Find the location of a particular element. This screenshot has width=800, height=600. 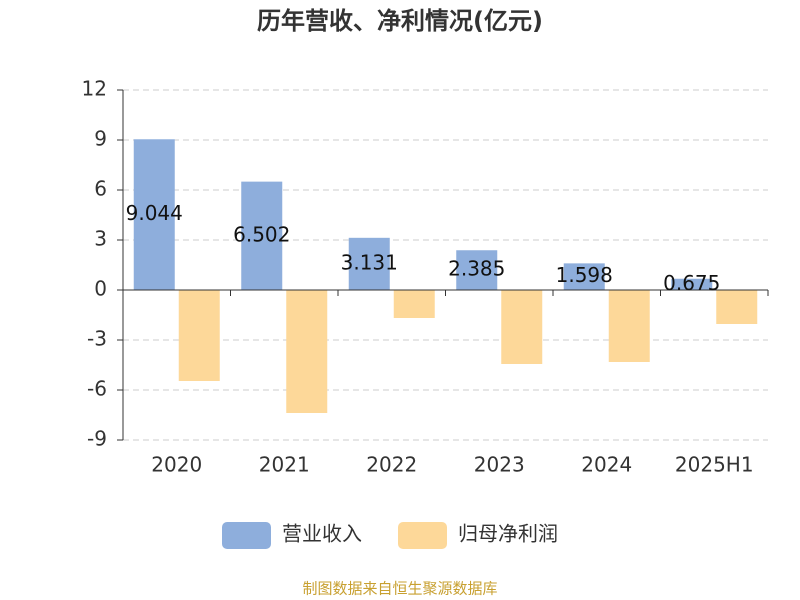

y-tick-label: 12 is located at coordinates (94, 89).